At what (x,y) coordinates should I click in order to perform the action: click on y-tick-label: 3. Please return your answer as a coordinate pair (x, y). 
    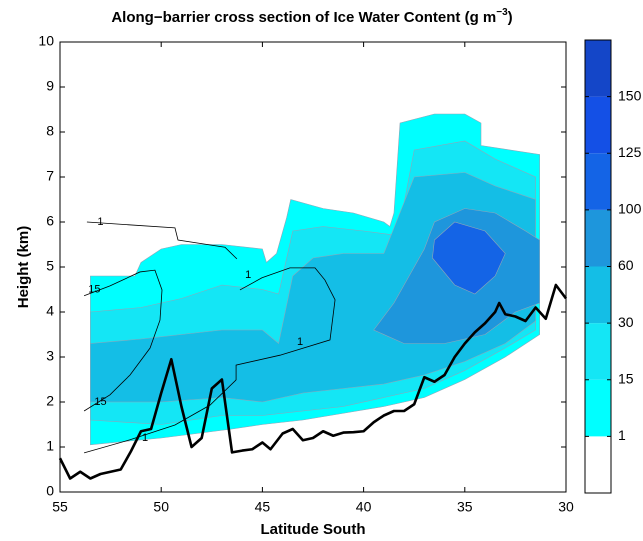
    Looking at the image, I should click on (50, 356).